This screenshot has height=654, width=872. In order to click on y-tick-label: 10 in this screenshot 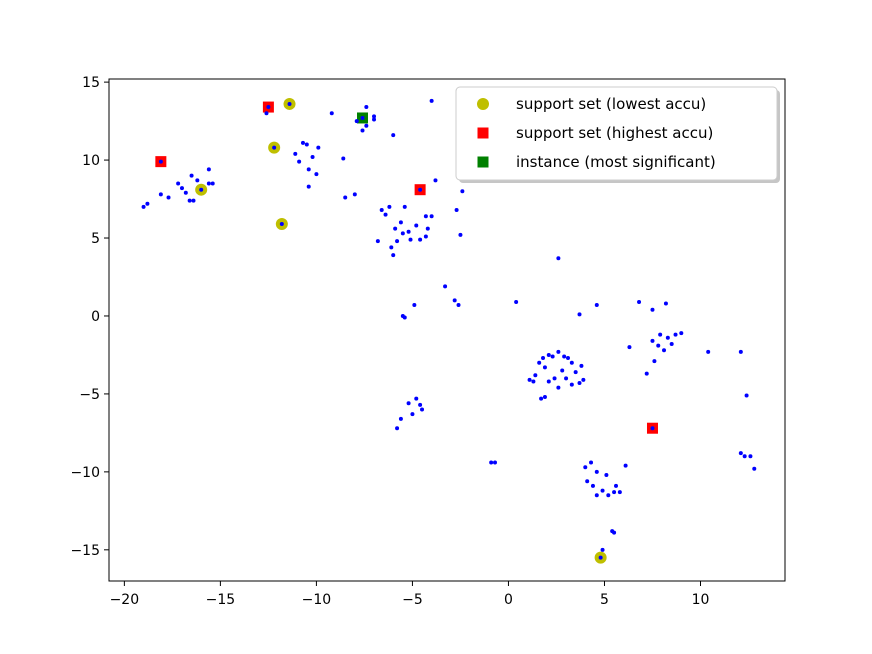, I will do `click(91, 161)`.